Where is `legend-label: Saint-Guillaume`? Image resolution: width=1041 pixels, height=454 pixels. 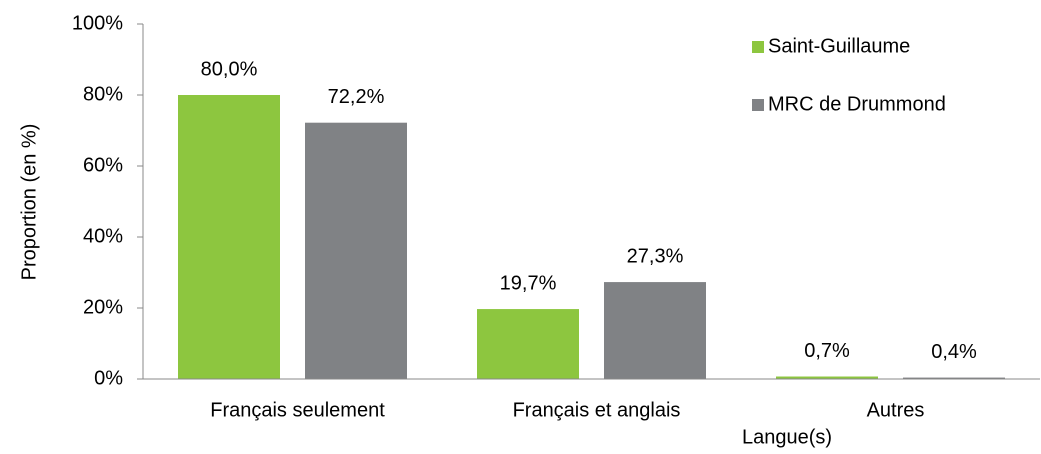
legend-label: Saint-Guillaume is located at coordinates (839, 46).